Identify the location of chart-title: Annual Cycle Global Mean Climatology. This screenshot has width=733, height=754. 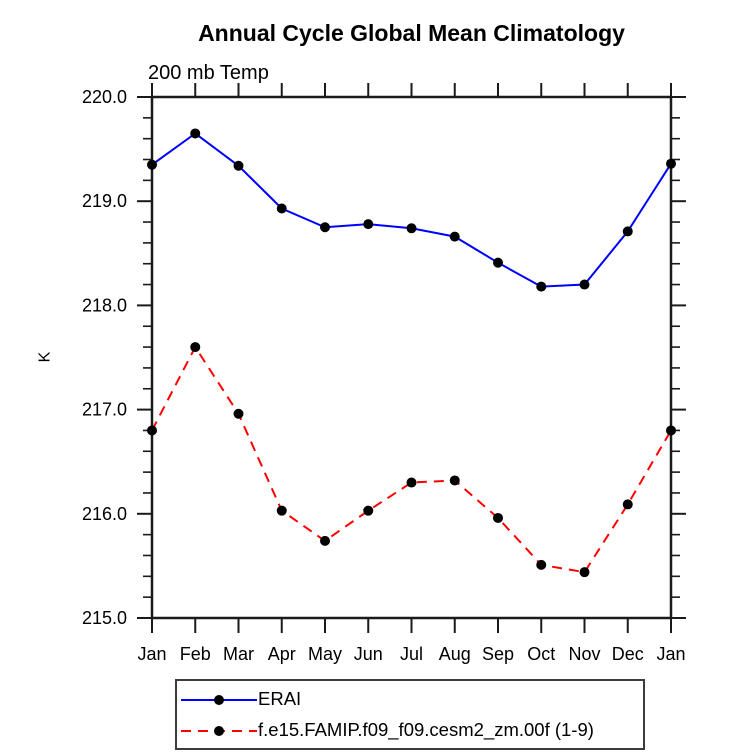
(411, 33).